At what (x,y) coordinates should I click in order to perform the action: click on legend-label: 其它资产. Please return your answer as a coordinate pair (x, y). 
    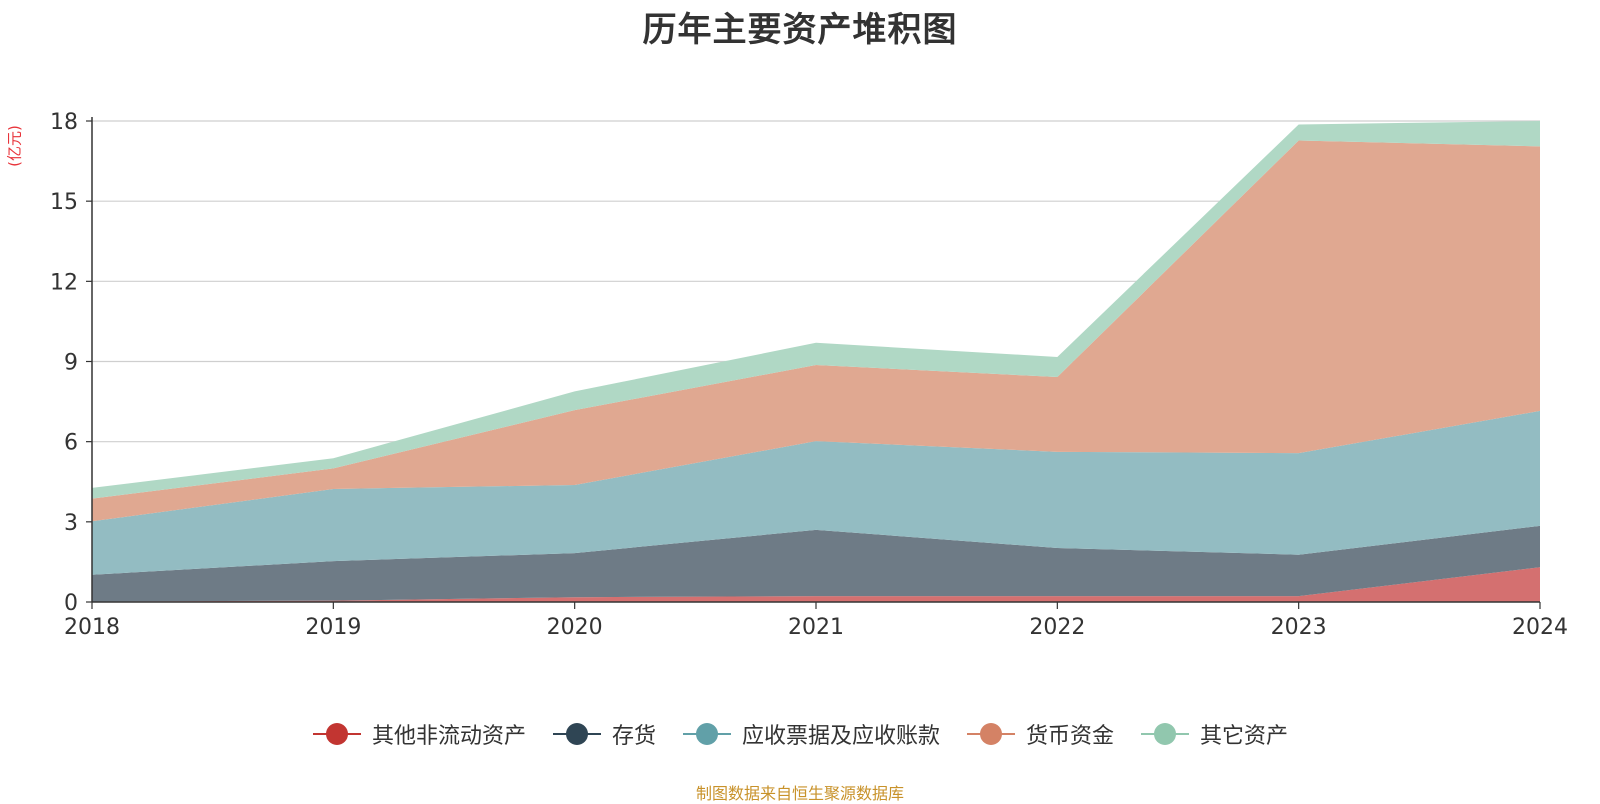
    Looking at the image, I should click on (1244, 736).